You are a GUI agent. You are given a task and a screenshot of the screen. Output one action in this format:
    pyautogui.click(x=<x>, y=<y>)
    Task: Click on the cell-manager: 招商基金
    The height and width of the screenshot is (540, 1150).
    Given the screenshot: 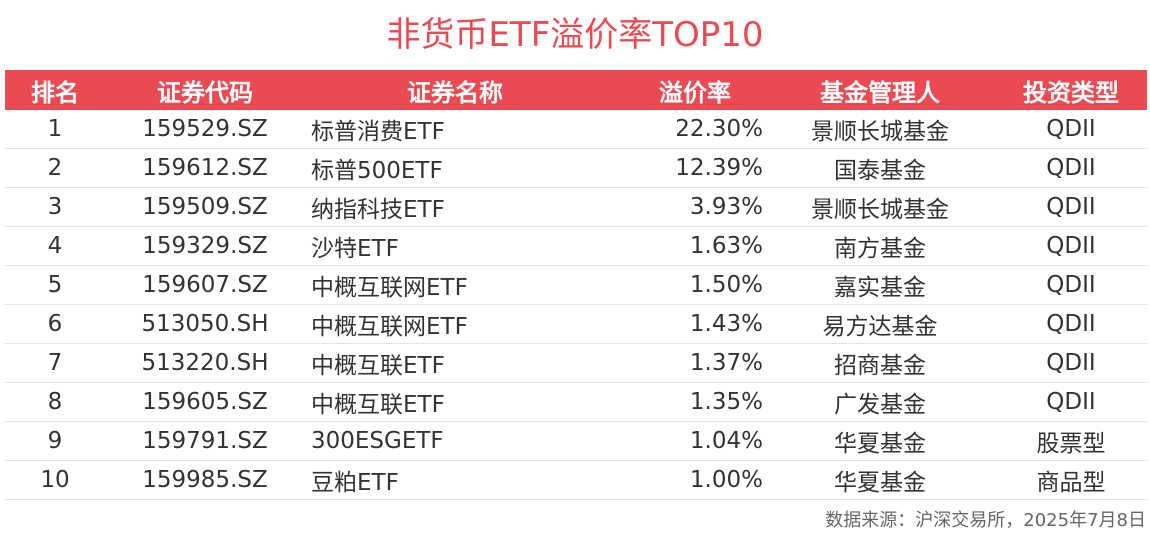 What is the action you would take?
    pyautogui.click(x=880, y=366)
    